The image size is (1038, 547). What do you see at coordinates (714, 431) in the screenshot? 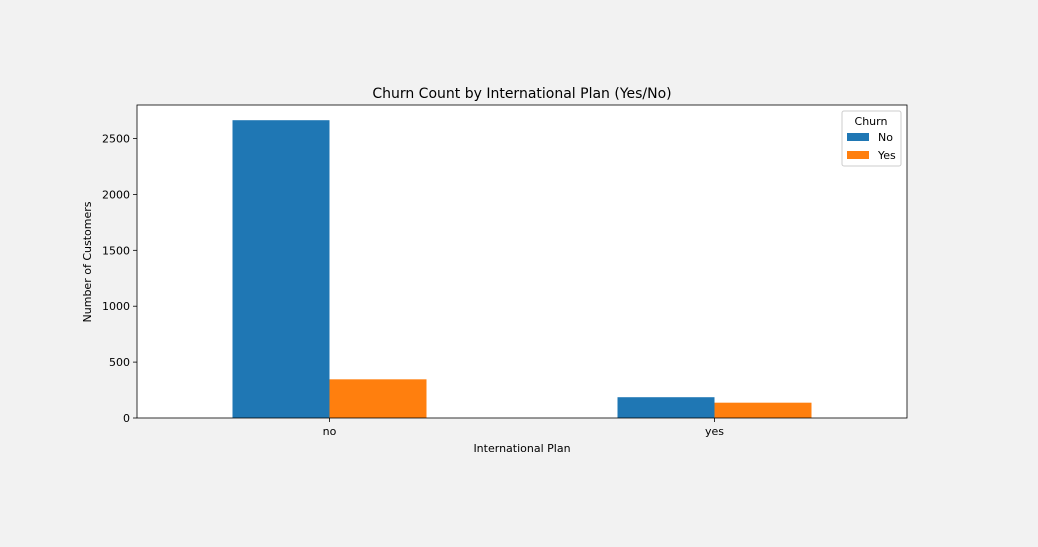
I see `x-tick-label-yes: yes` at bounding box center [714, 431].